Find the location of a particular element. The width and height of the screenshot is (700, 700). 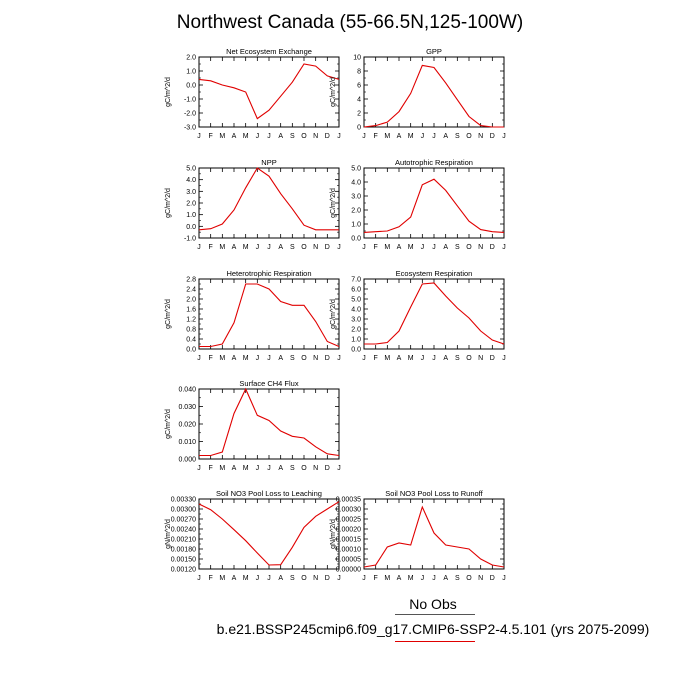

y-tick-label: 0.00330 is located at coordinates (183, 500).